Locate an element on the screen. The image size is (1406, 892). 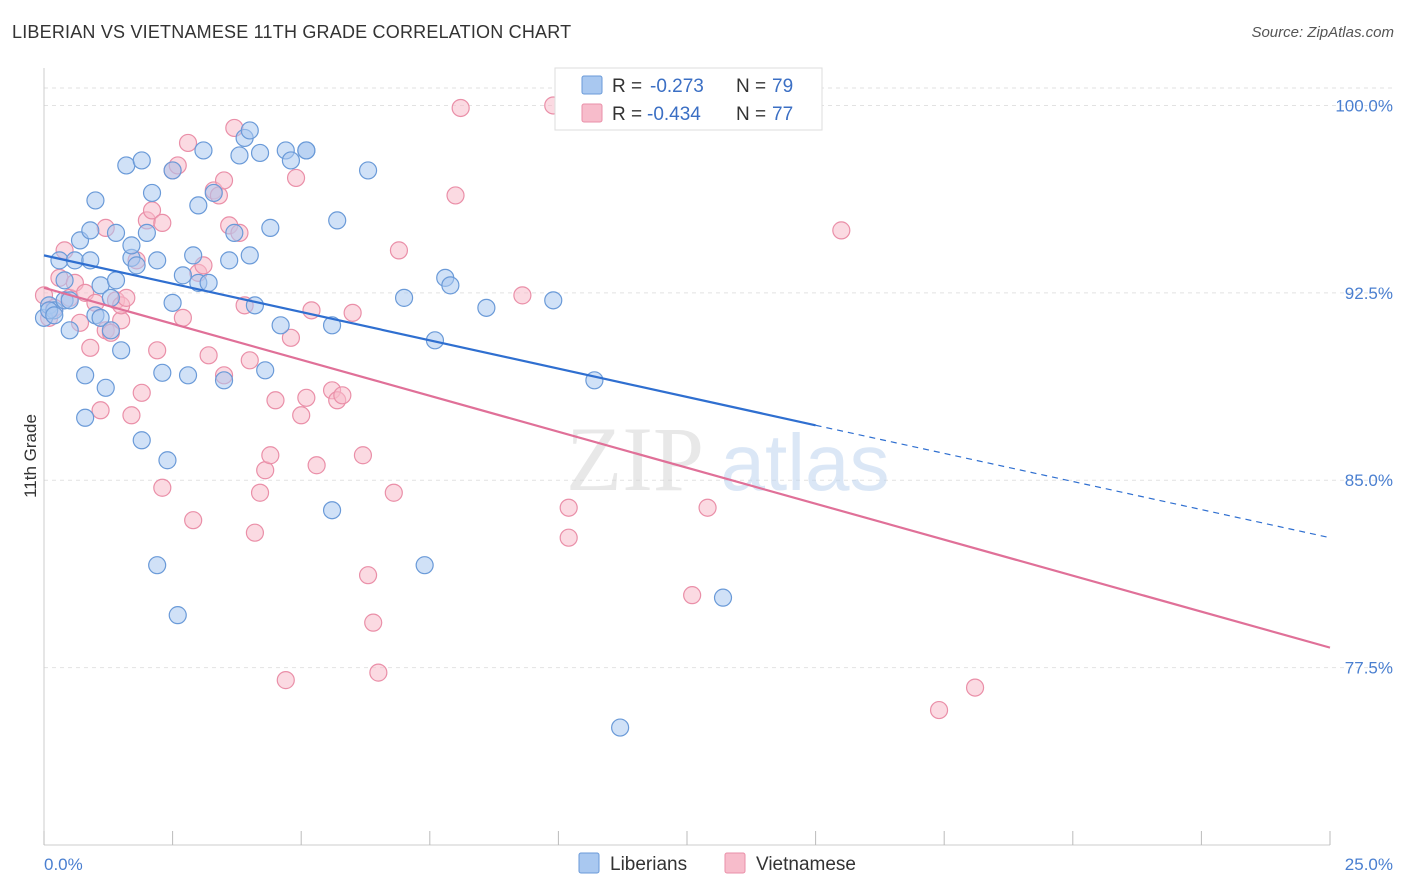
legend-r-value-liberians: -0.273 is located at coordinates (677, 86).